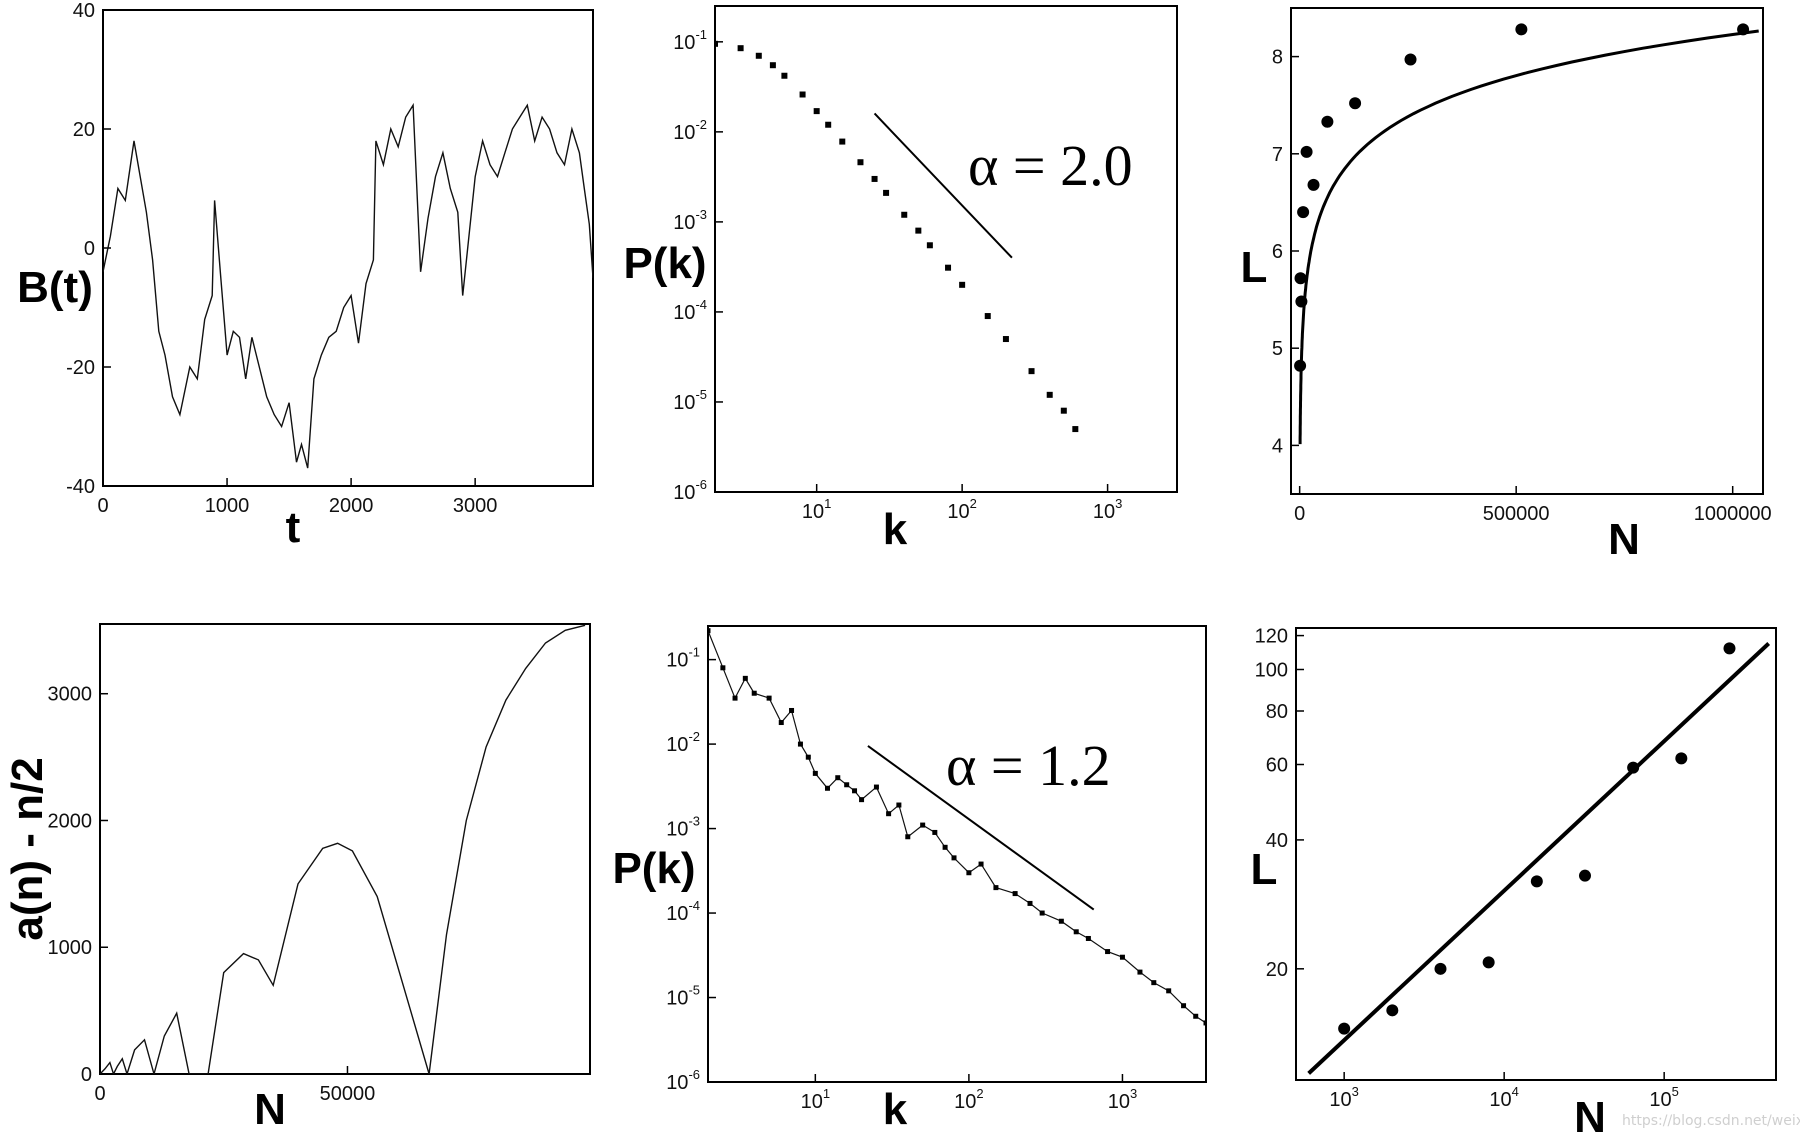  I want to click on y-tick-label: 60, so click(1277, 766).